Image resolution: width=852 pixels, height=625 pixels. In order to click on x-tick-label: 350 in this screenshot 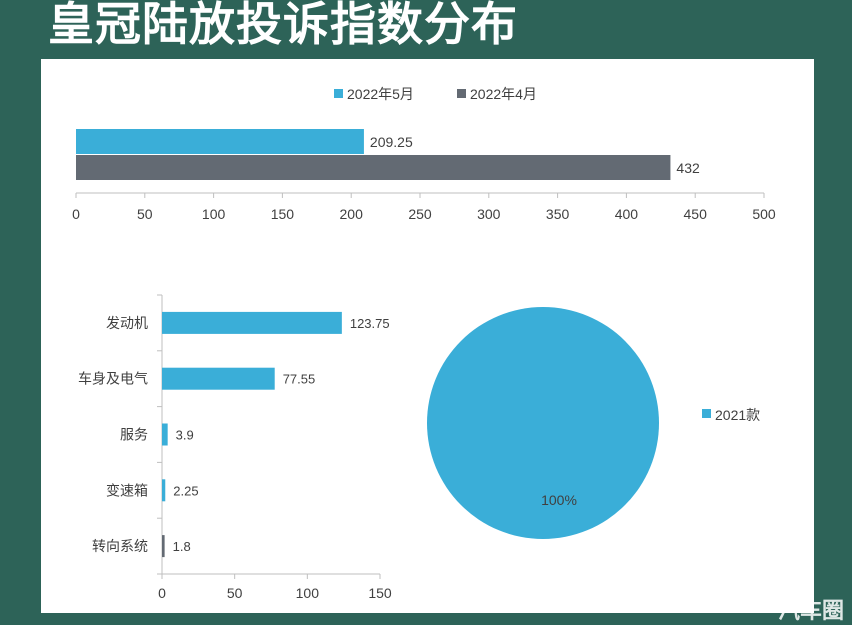, I will do `click(558, 214)`.